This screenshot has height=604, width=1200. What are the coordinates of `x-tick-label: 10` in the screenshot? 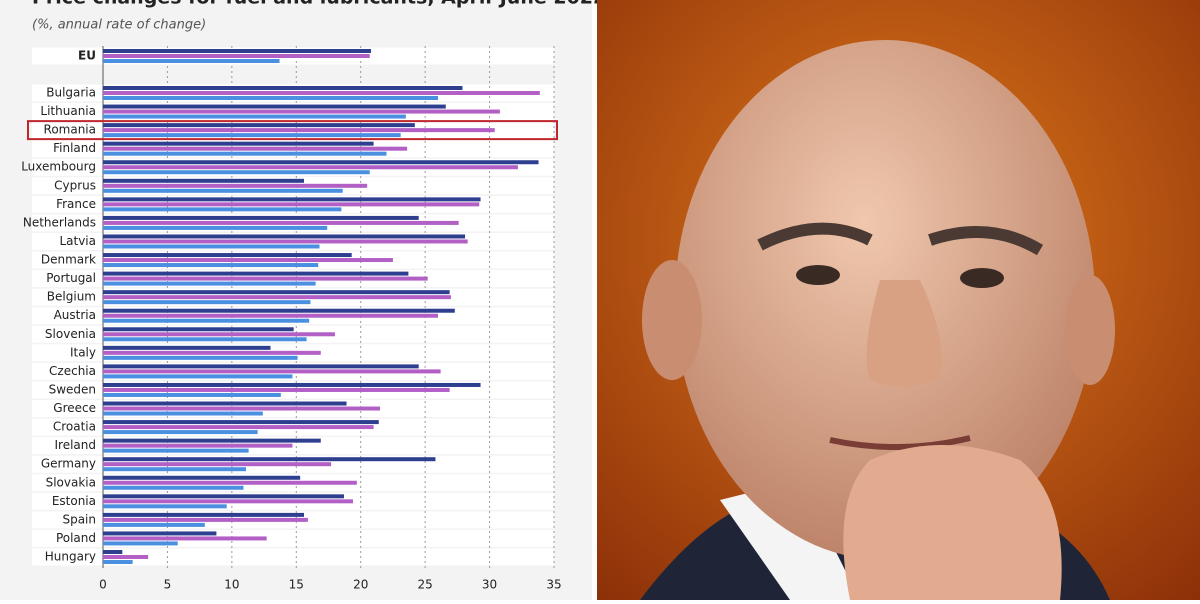 It's located at (231, 585).